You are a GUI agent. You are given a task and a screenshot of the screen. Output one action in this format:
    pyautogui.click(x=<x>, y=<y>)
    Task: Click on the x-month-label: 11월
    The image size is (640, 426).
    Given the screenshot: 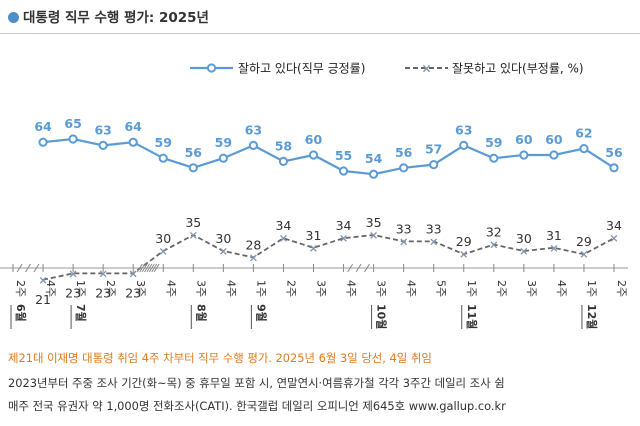 What is the action you would take?
    pyautogui.click(x=472, y=316)
    